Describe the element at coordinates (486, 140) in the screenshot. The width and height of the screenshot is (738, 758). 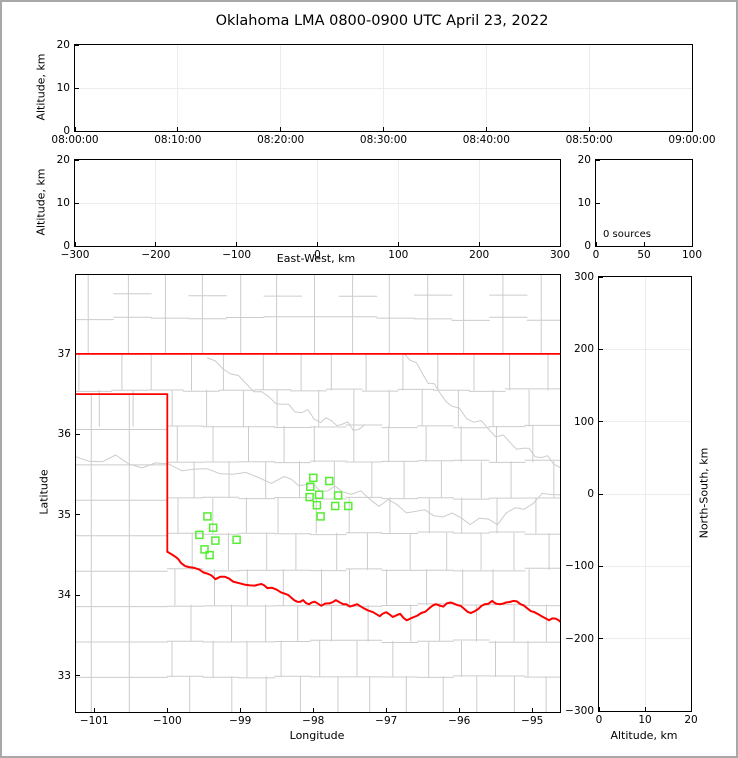
I see `time_height-xtick-label: 08:40:00` at that location.